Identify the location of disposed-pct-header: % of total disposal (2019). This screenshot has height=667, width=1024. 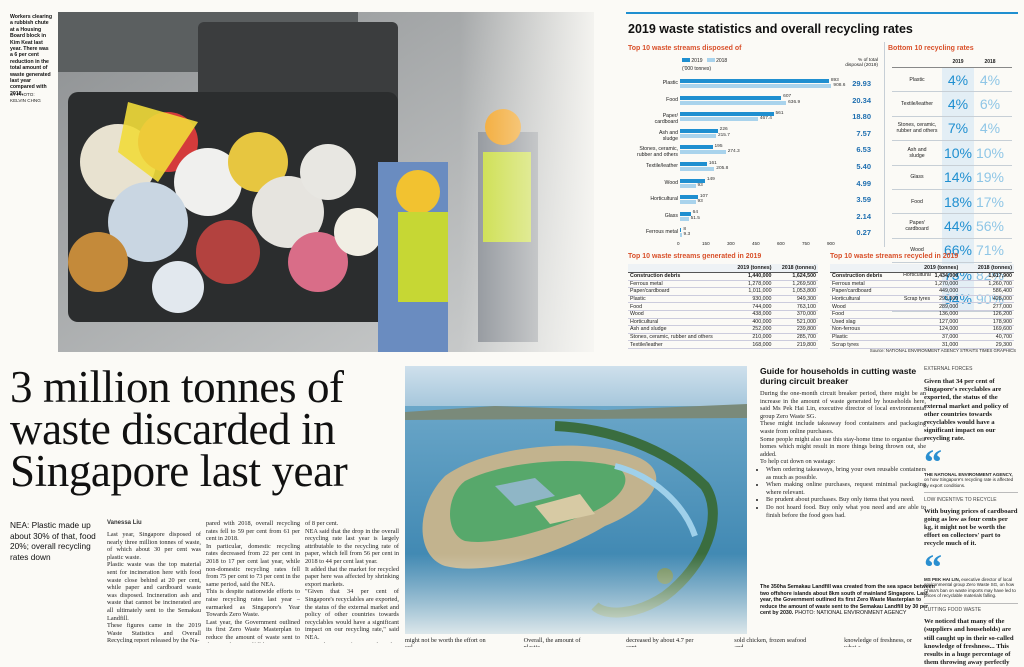
(861, 63).